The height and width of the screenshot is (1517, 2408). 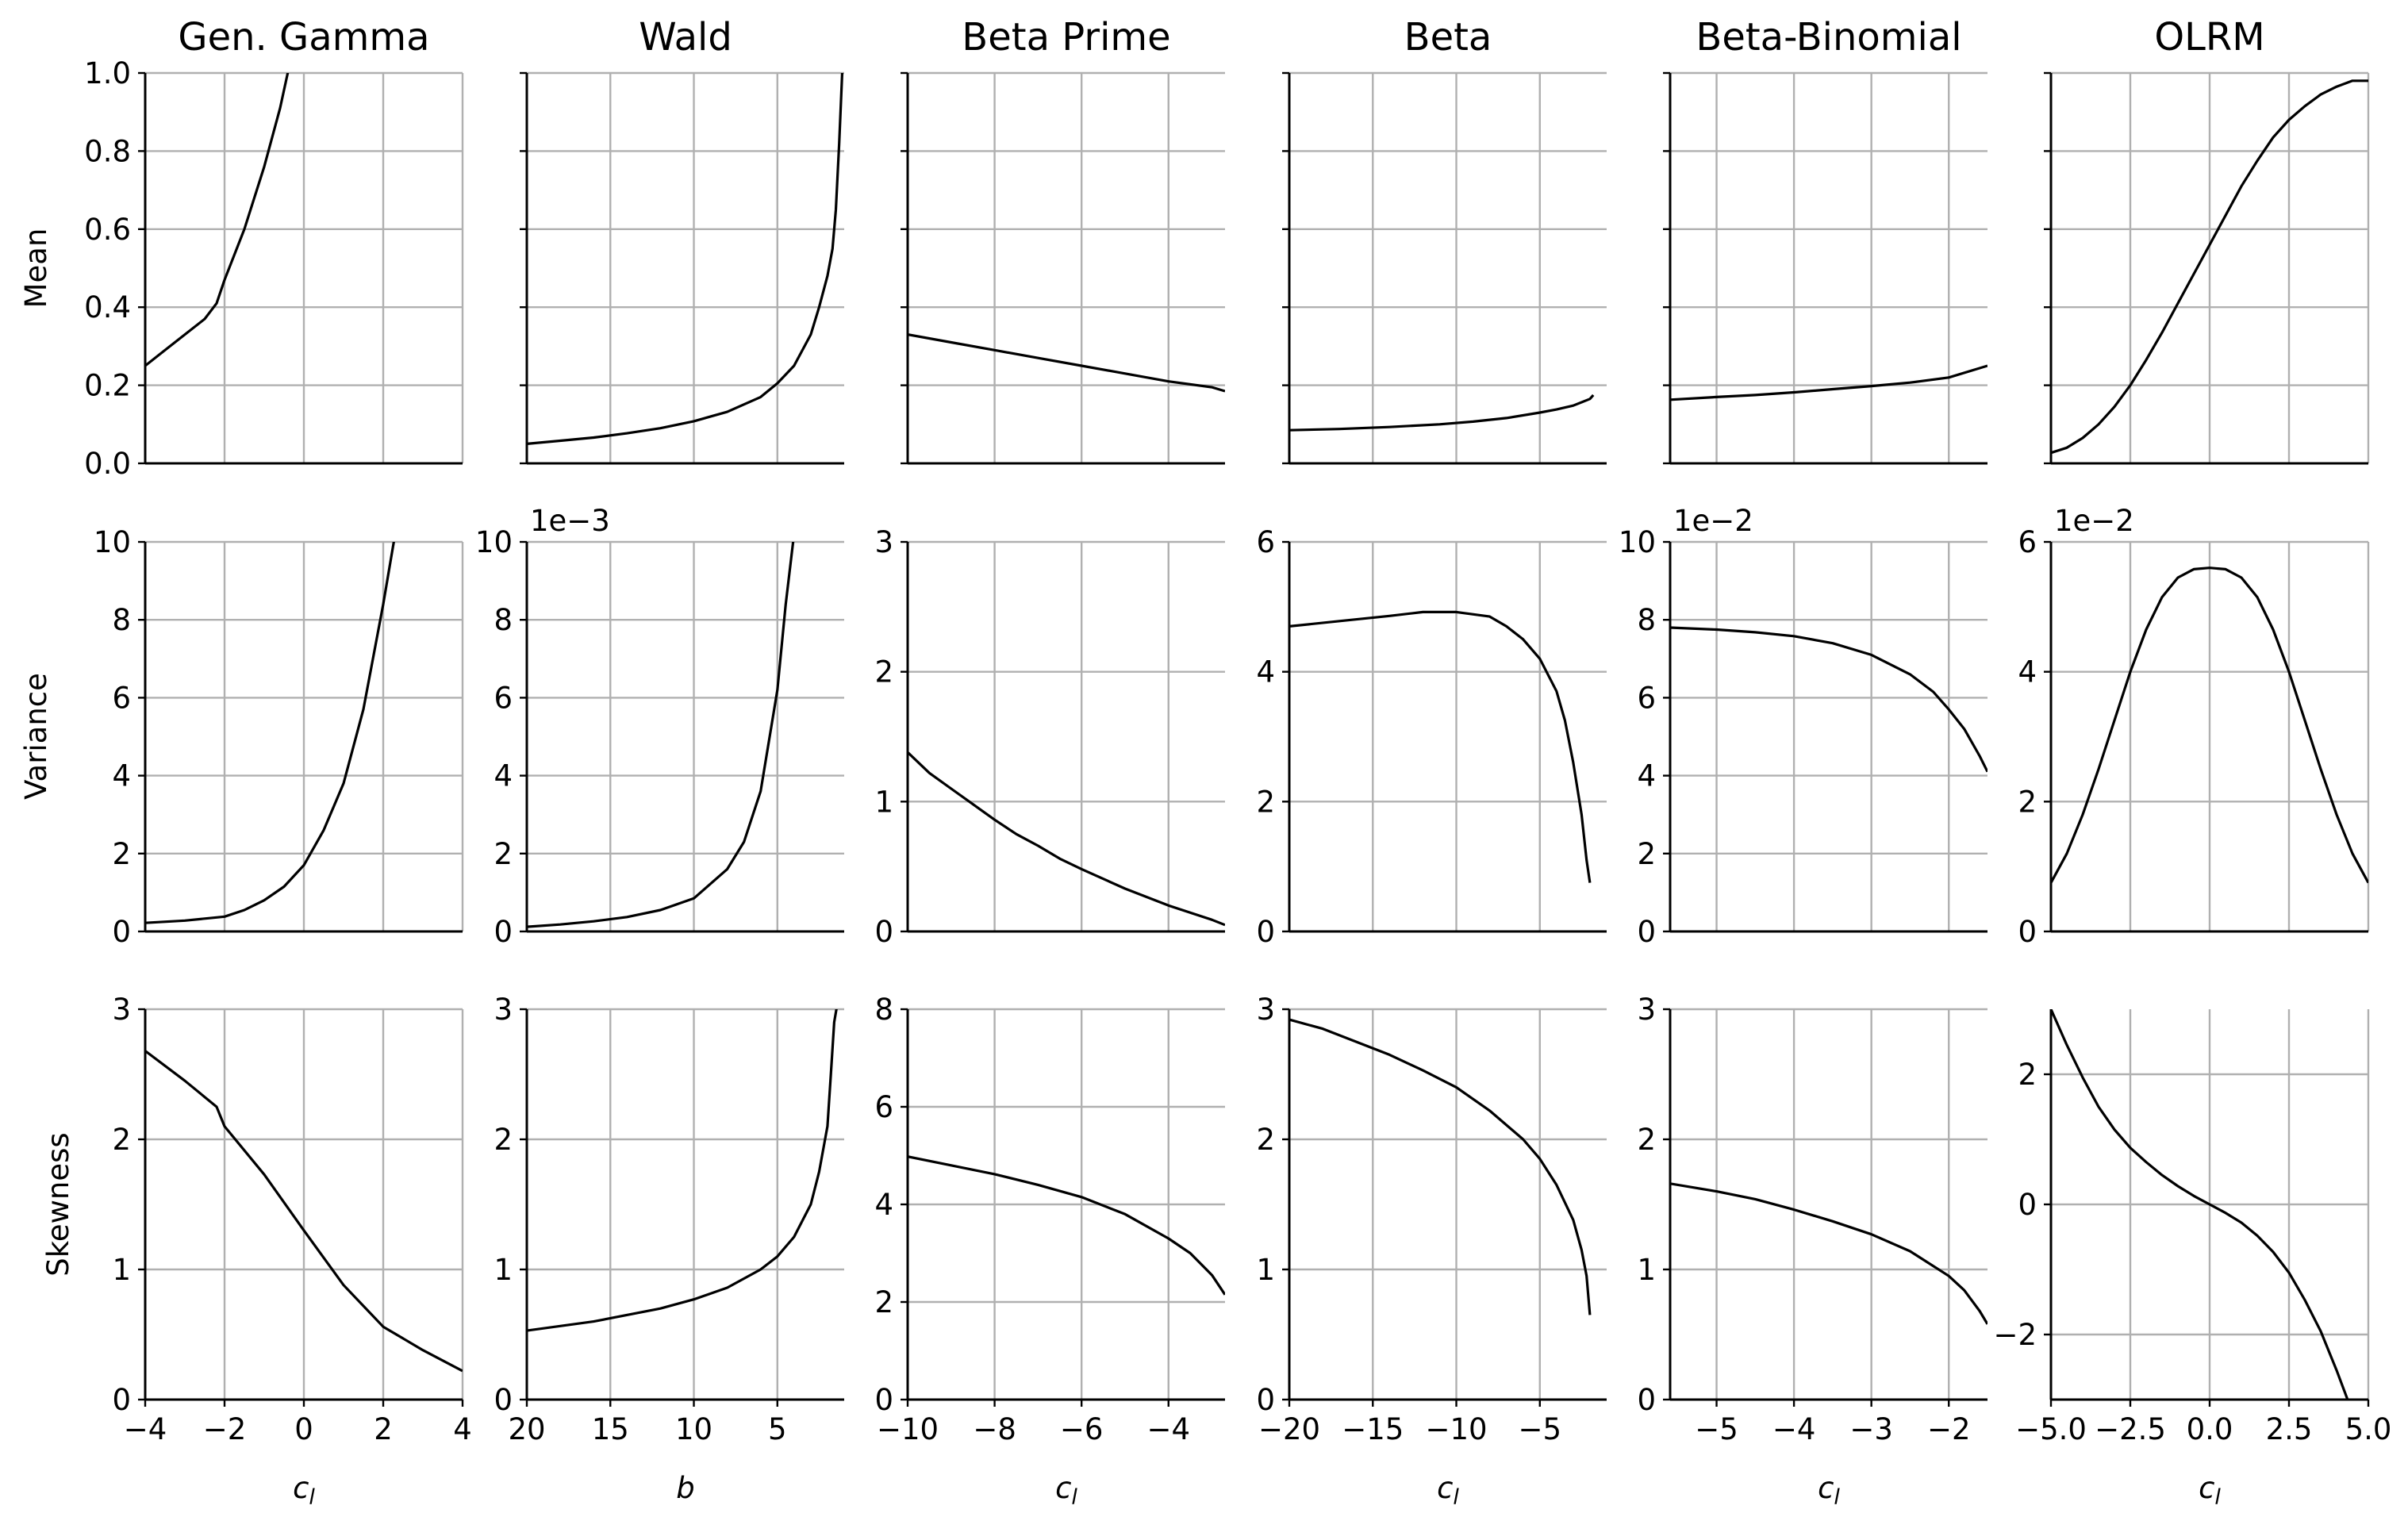 What do you see at coordinates (526, 1429) in the screenshot?
I see `x-tick-label: 20` at bounding box center [526, 1429].